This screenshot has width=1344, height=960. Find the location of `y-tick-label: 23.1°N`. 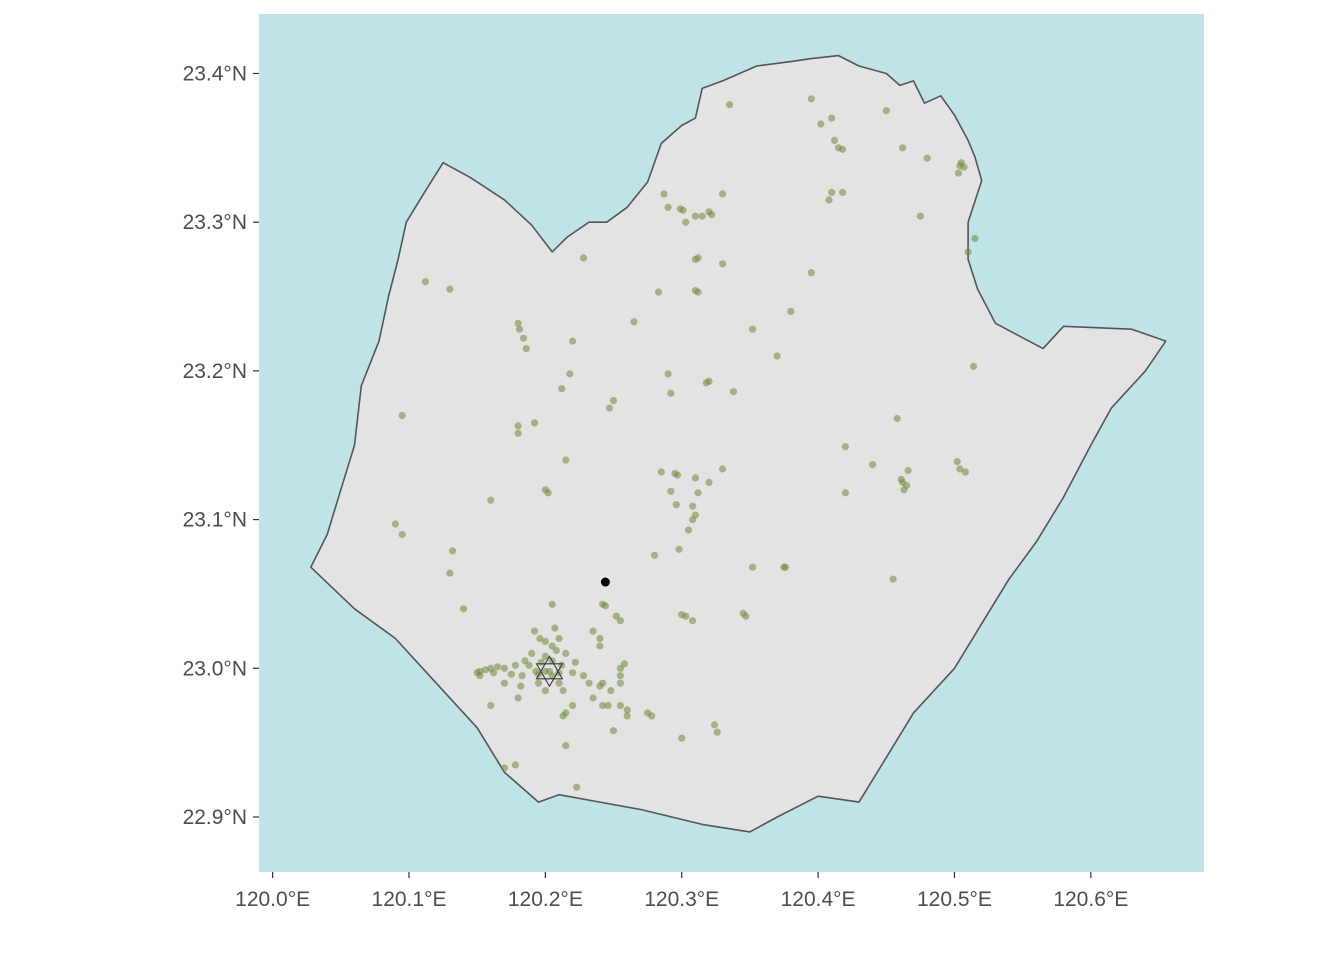

y-tick-label: 23.1°N is located at coordinates (215, 520).